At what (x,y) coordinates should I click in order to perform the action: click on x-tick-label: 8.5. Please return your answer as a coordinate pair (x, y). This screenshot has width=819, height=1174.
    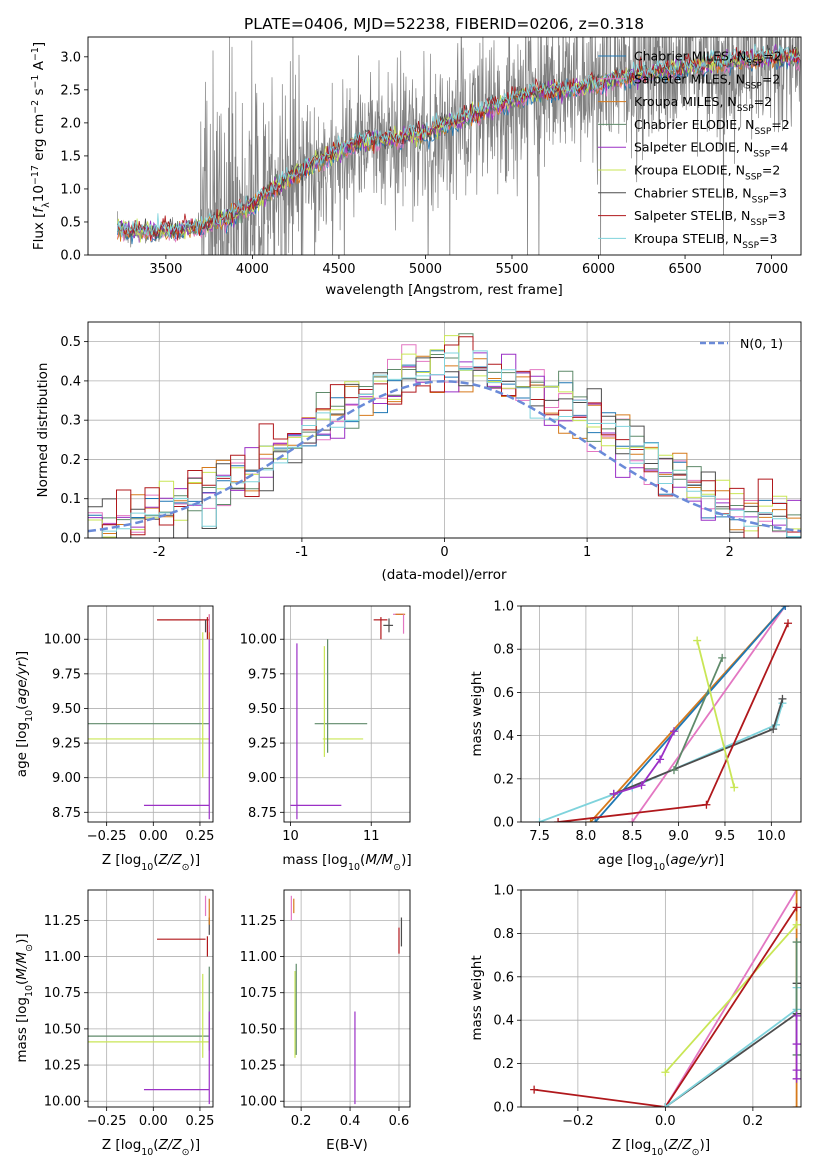
    Looking at the image, I should click on (632, 836).